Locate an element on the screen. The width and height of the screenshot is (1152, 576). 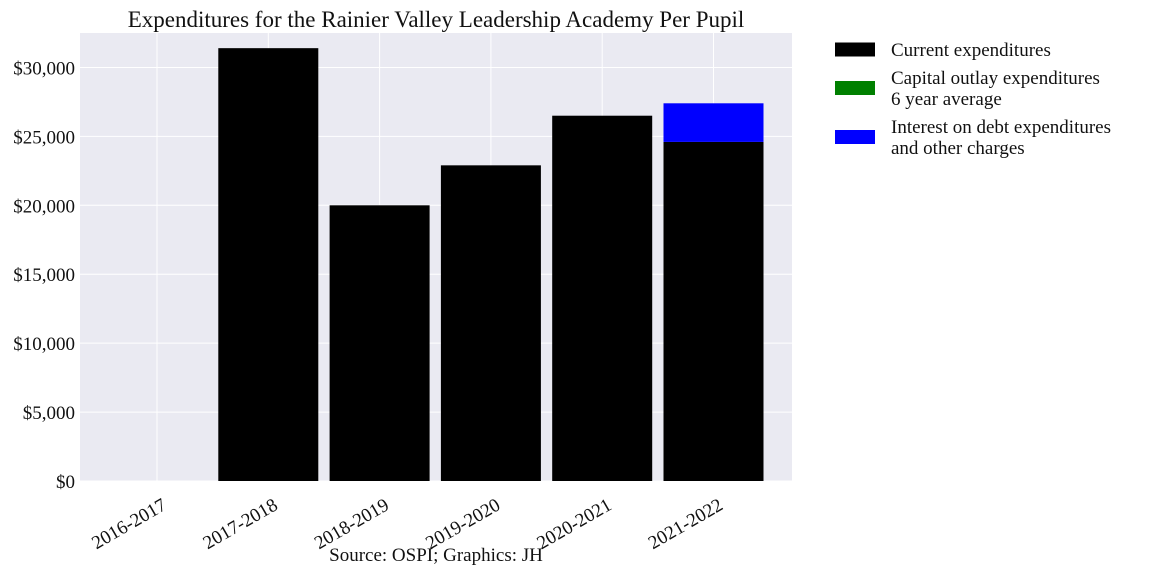
legend-label: Interest on debt expenditures is located at coordinates (1001, 127).